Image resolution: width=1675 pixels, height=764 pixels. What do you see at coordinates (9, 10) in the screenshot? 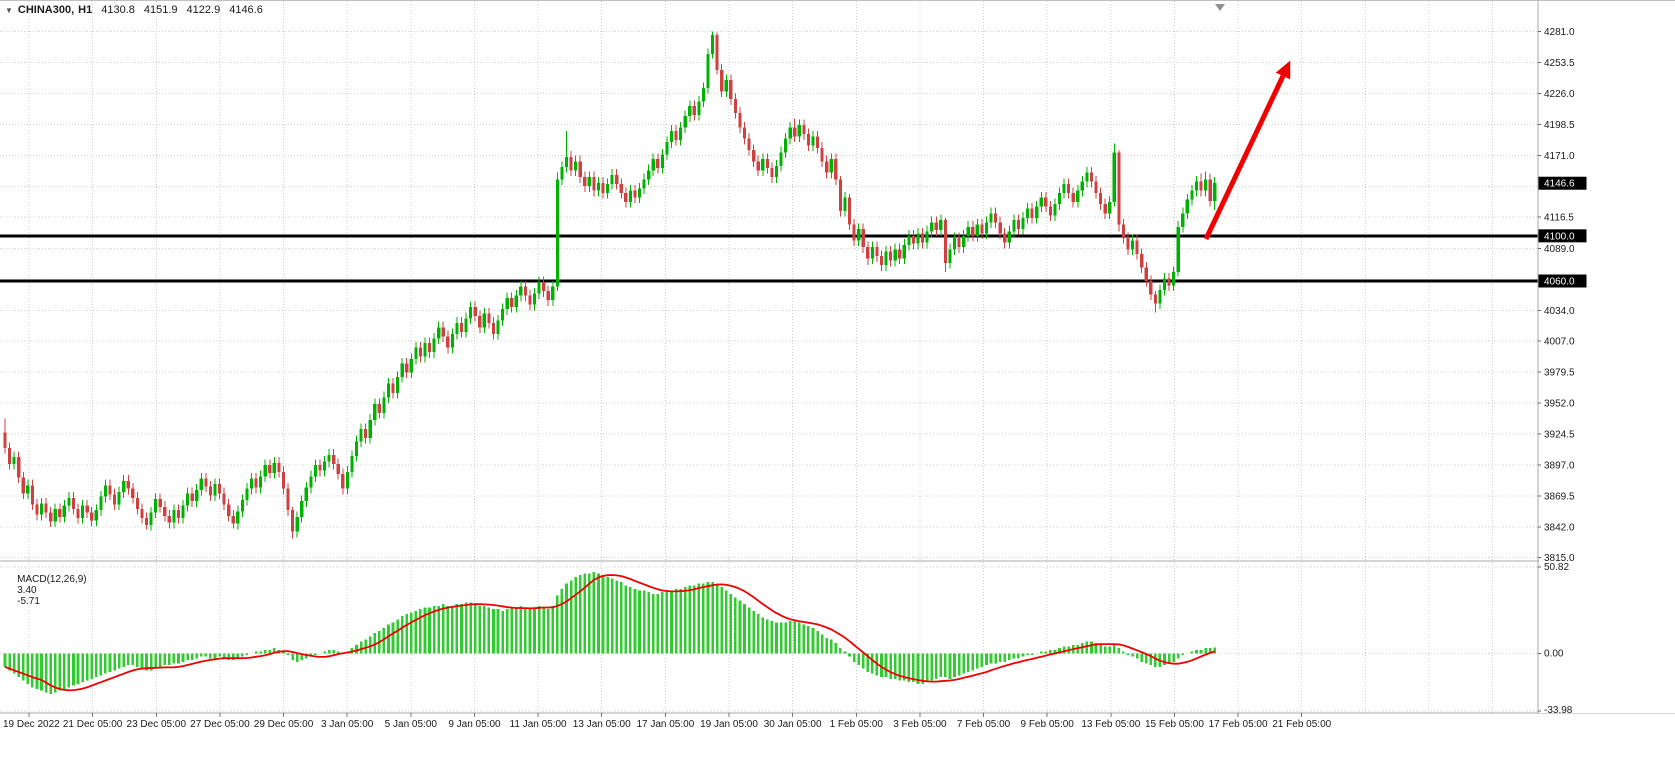
I see `symbol-dropdown-icon: ▼` at bounding box center [9, 10].